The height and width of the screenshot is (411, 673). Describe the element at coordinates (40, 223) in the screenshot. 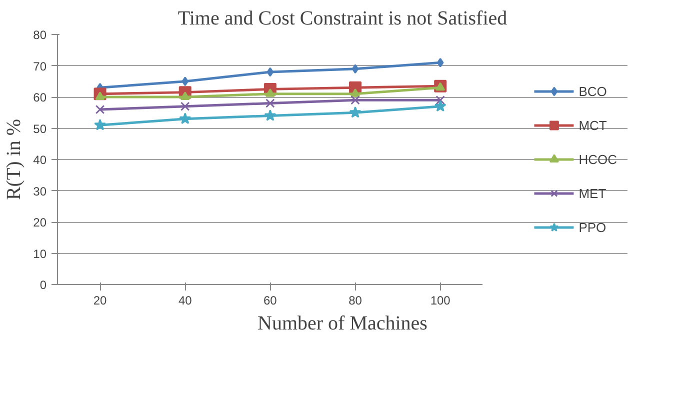

I see `y-tick-label: 20` at that location.